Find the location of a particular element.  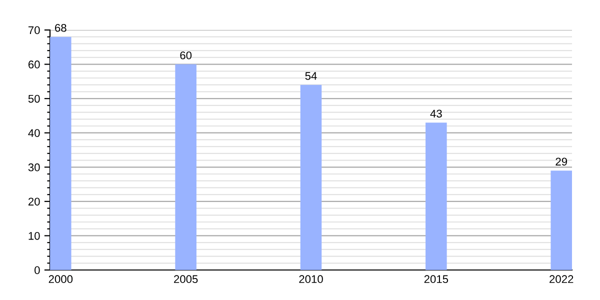

y-tick-label: 40 is located at coordinates (34, 133).